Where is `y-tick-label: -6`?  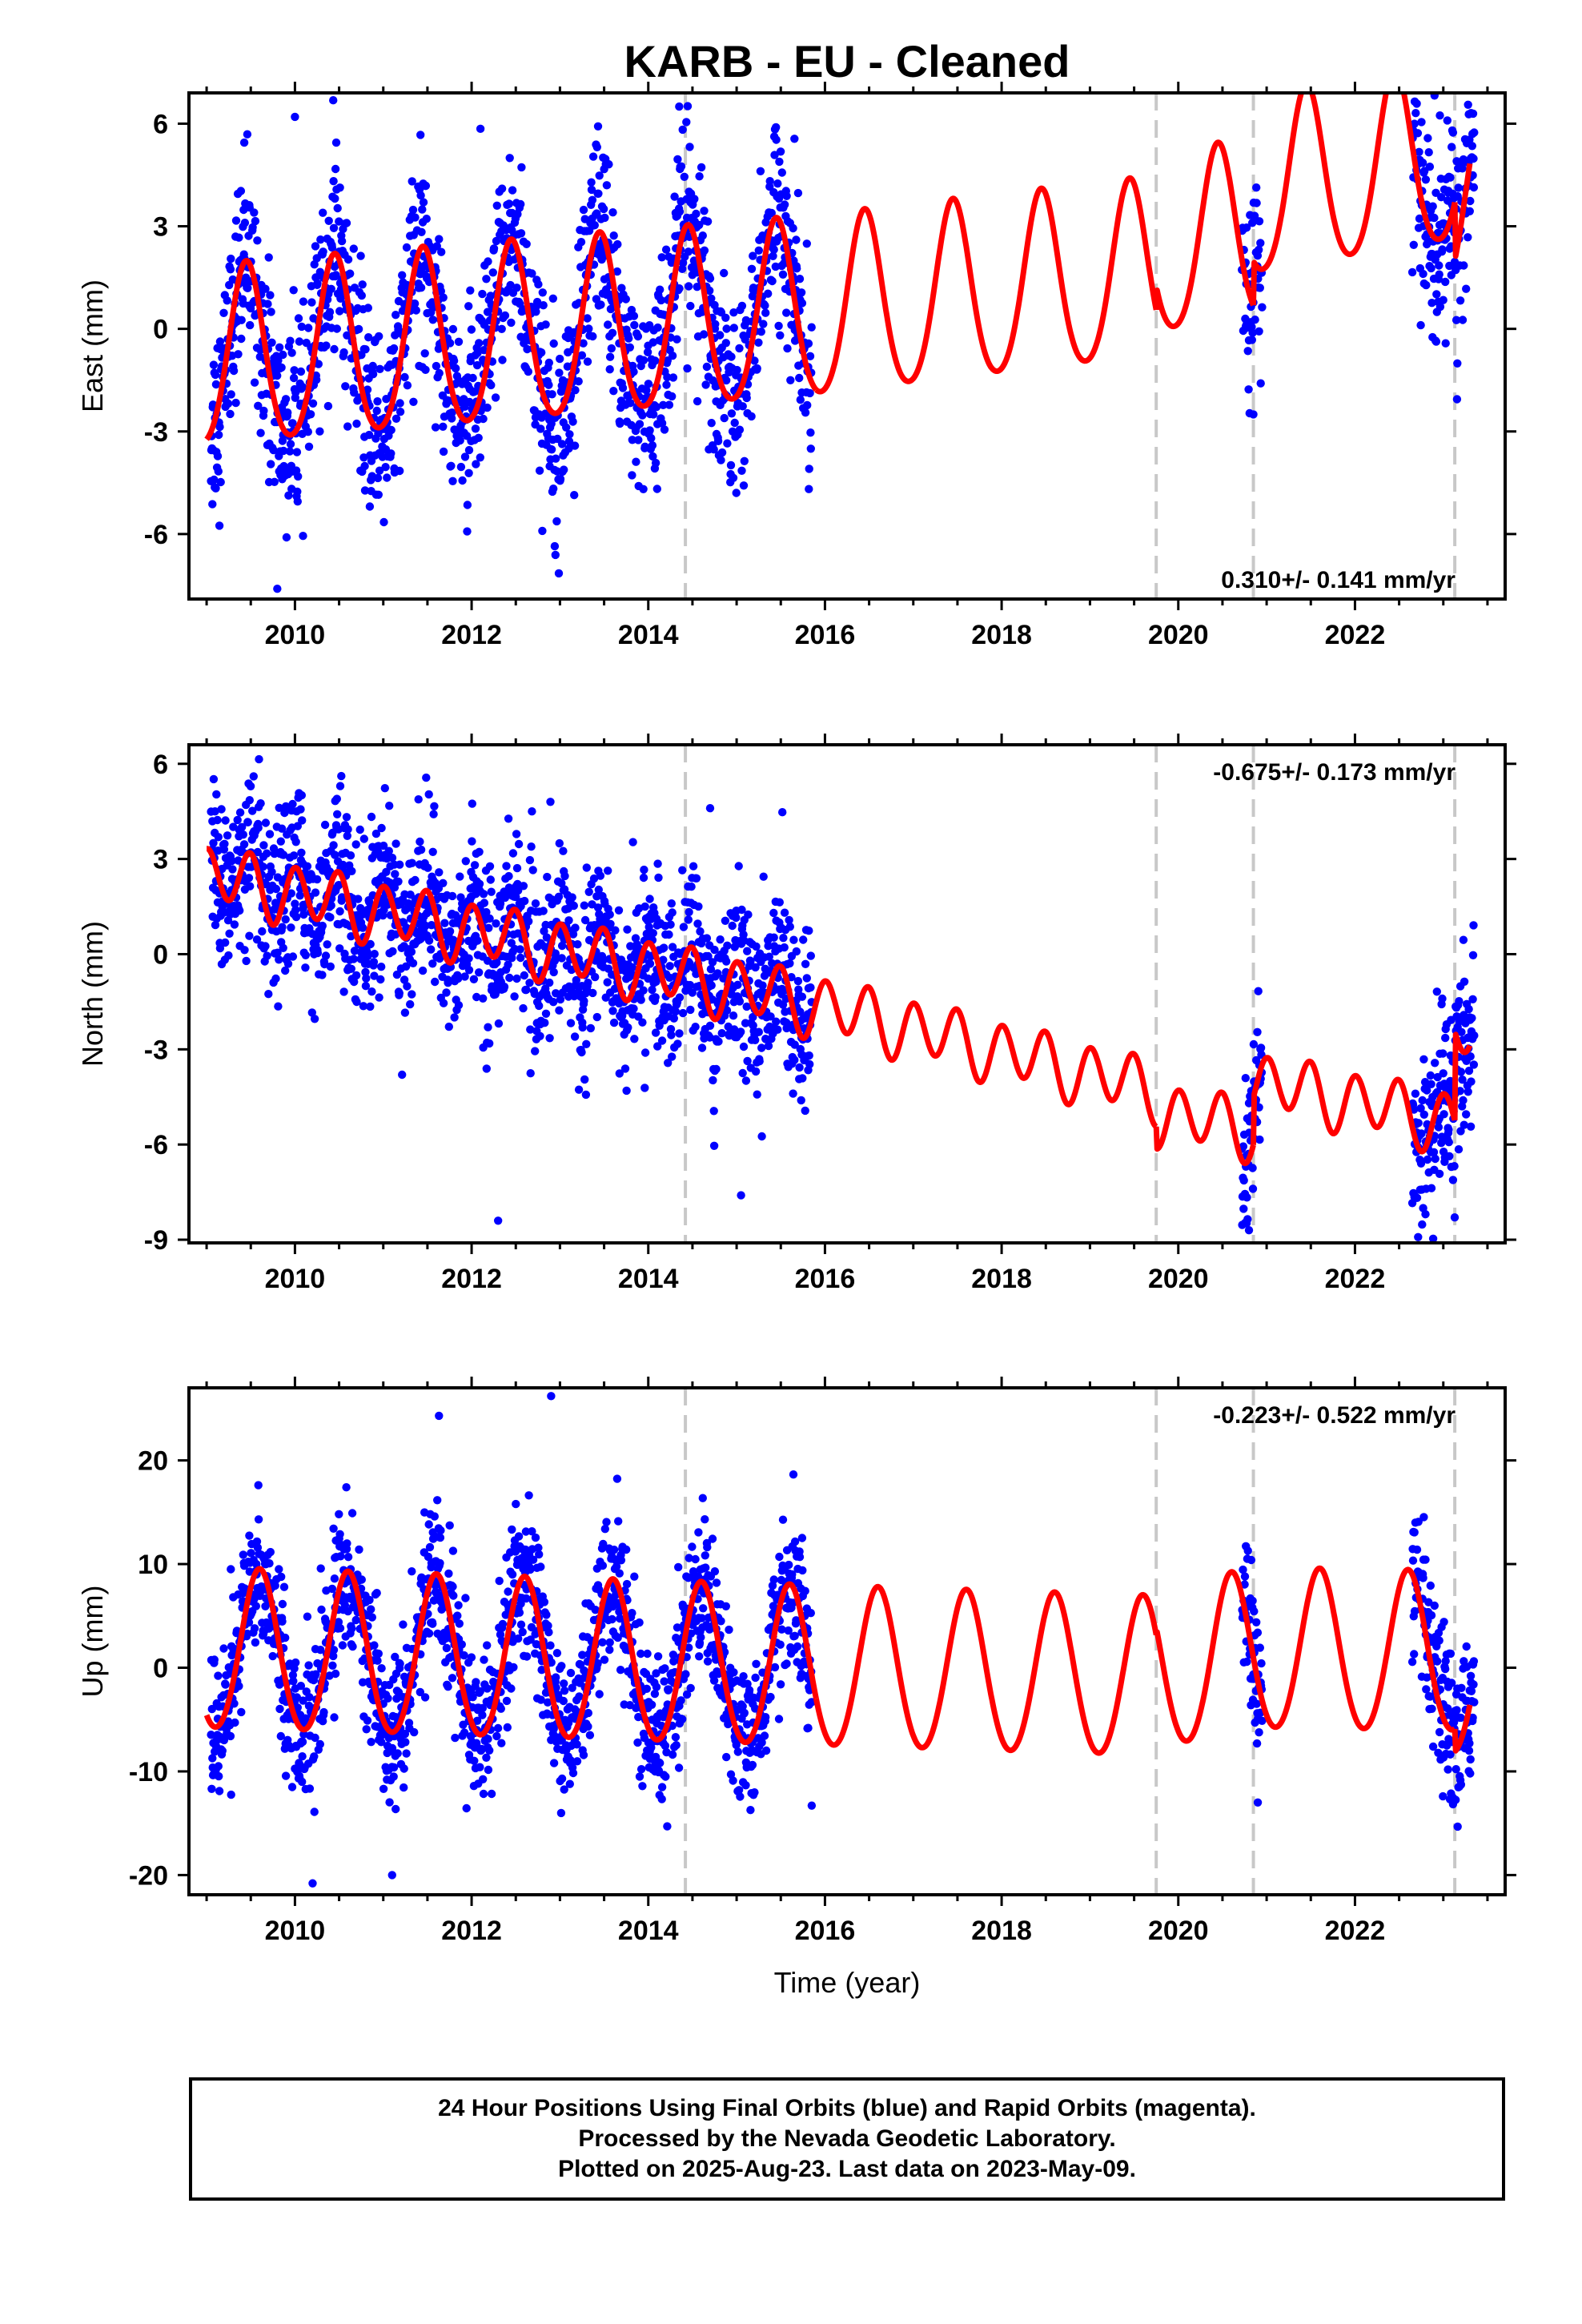 y-tick-label: -6 is located at coordinates (156, 1145).